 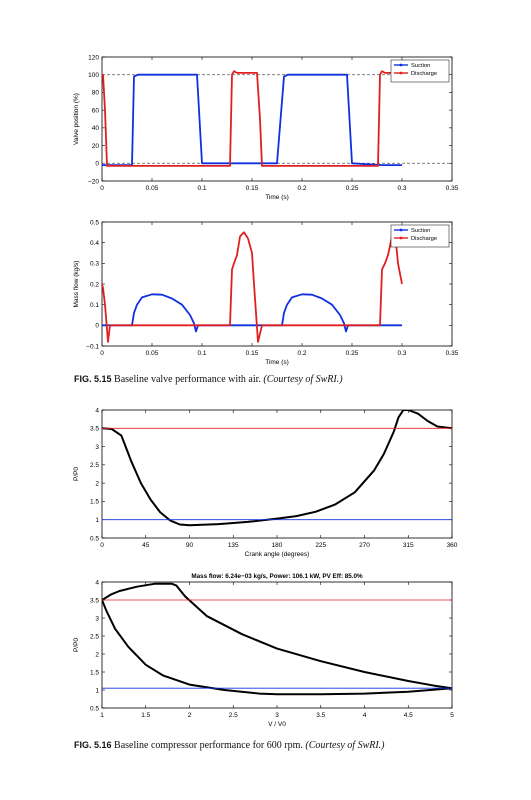 What do you see at coordinates (190, 715) in the screenshot?
I see `x-tick-label: 2` at bounding box center [190, 715].